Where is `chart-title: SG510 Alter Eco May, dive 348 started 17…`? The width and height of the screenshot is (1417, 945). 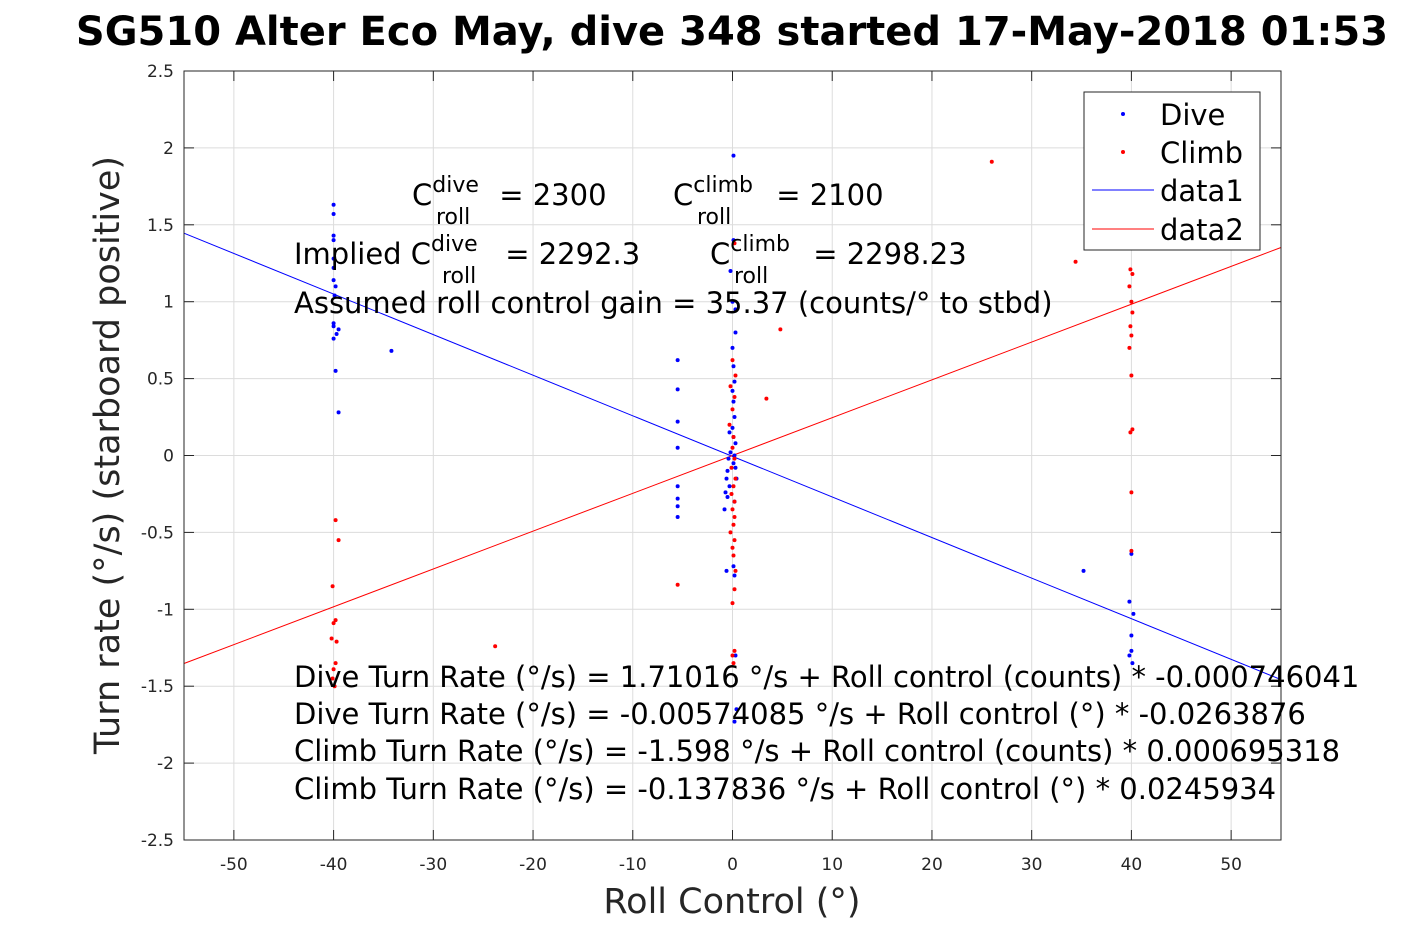 chart-title: SG510 Alter Eco May, dive 348 started 17… is located at coordinates (732, 32).